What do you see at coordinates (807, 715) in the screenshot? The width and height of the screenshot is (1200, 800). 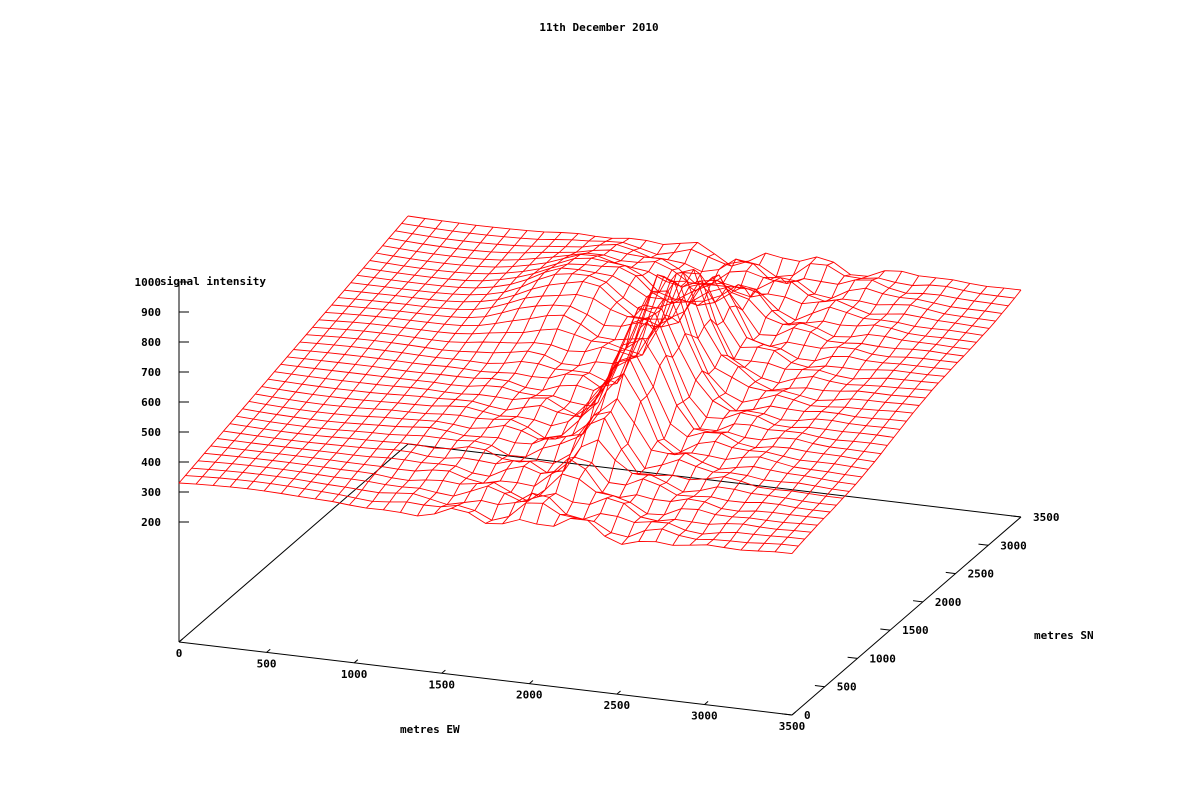 I see `y-tick-label: 0` at bounding box center [807, 715].